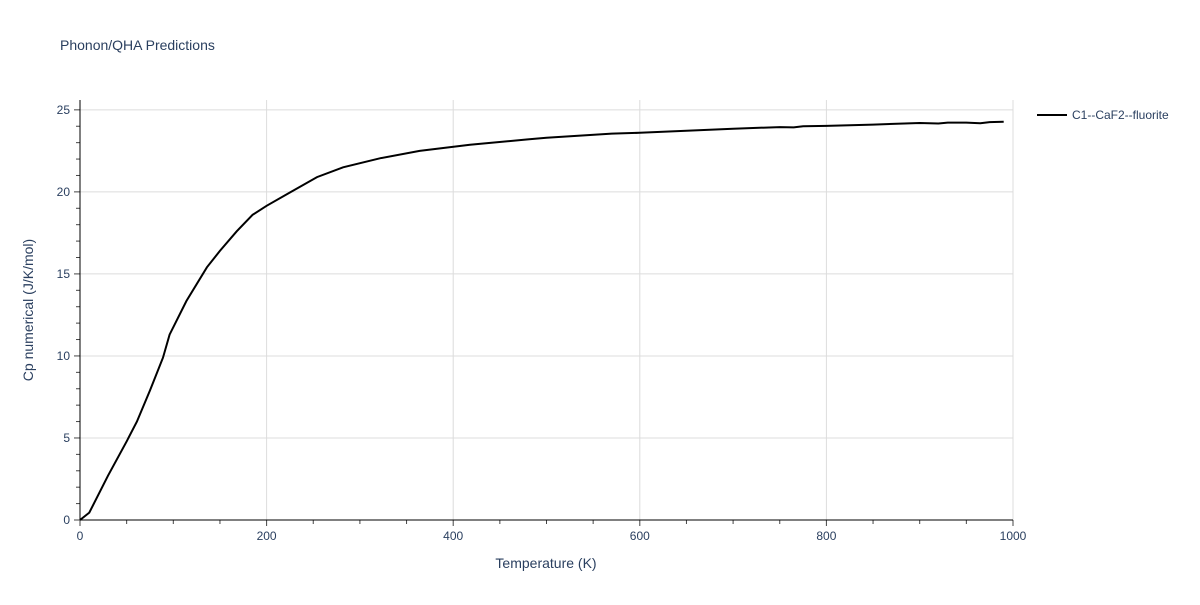 This screenshot has width=1200, height=605. I want to click on x-tick-label: 400, so click(453, 536).